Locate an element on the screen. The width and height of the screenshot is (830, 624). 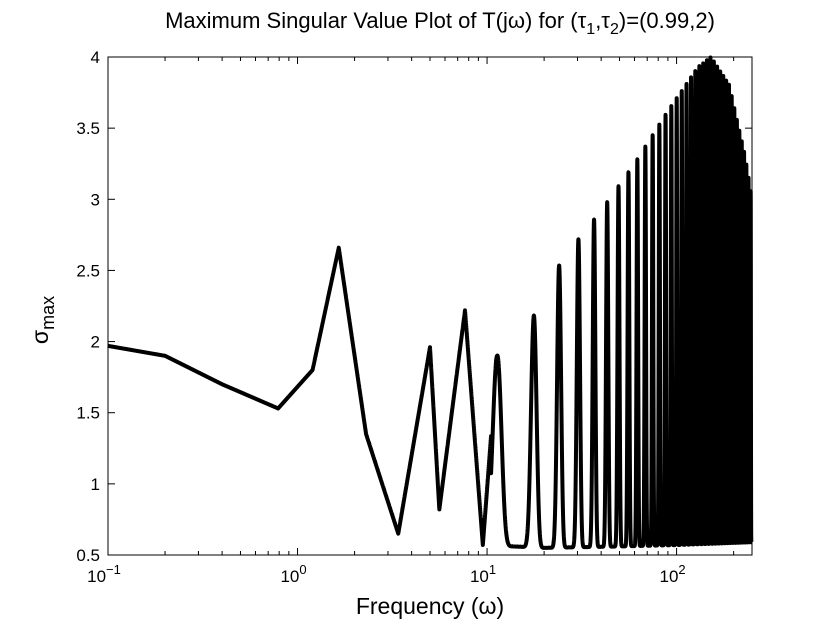
title-sub1: 1 is located at coordinates (590, 29).